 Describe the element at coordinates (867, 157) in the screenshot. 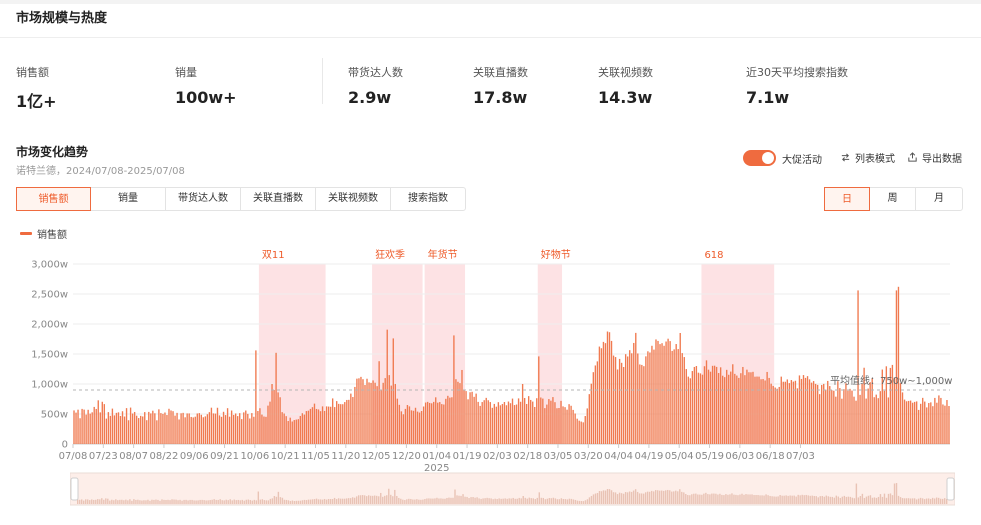

I see `list-mode-button: 列表模式` at that location.